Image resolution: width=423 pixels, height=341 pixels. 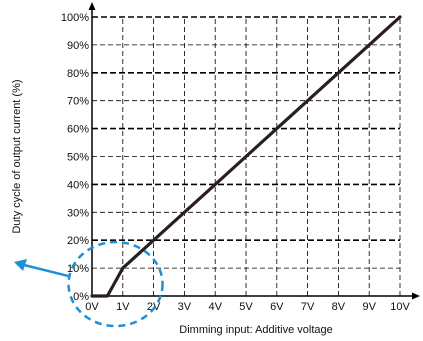 I want to click on x-tick-label: 5V, so click(x=246, y=307).